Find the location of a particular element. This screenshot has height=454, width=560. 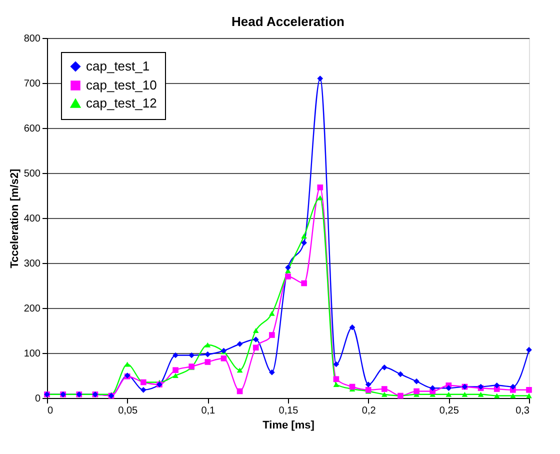

y-tick-label: 200 is located at coordinates (32, 309).